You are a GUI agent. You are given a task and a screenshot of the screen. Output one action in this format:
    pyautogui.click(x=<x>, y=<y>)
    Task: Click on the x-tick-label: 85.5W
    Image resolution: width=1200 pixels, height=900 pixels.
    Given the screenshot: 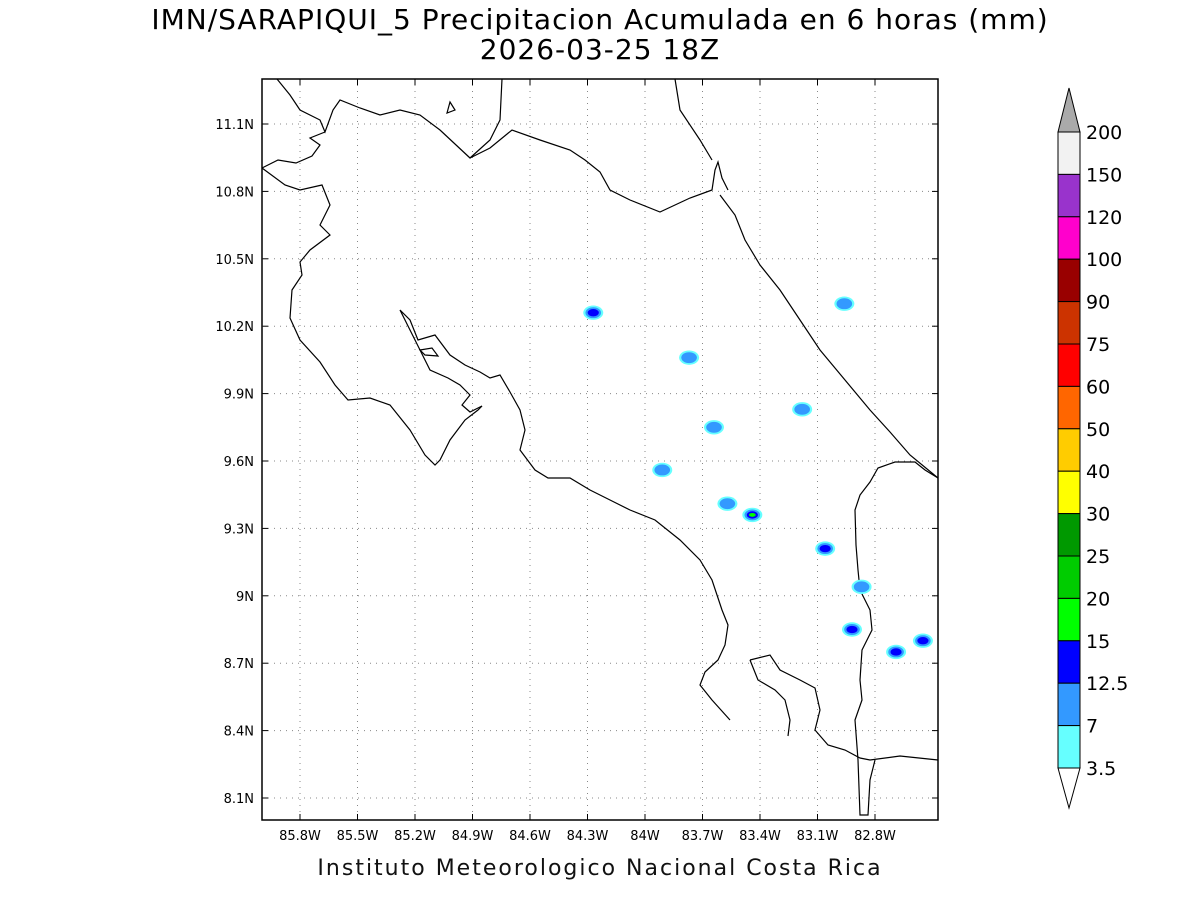 What is the action you would take?
    pyautogui.click(x=358, y=836)
    